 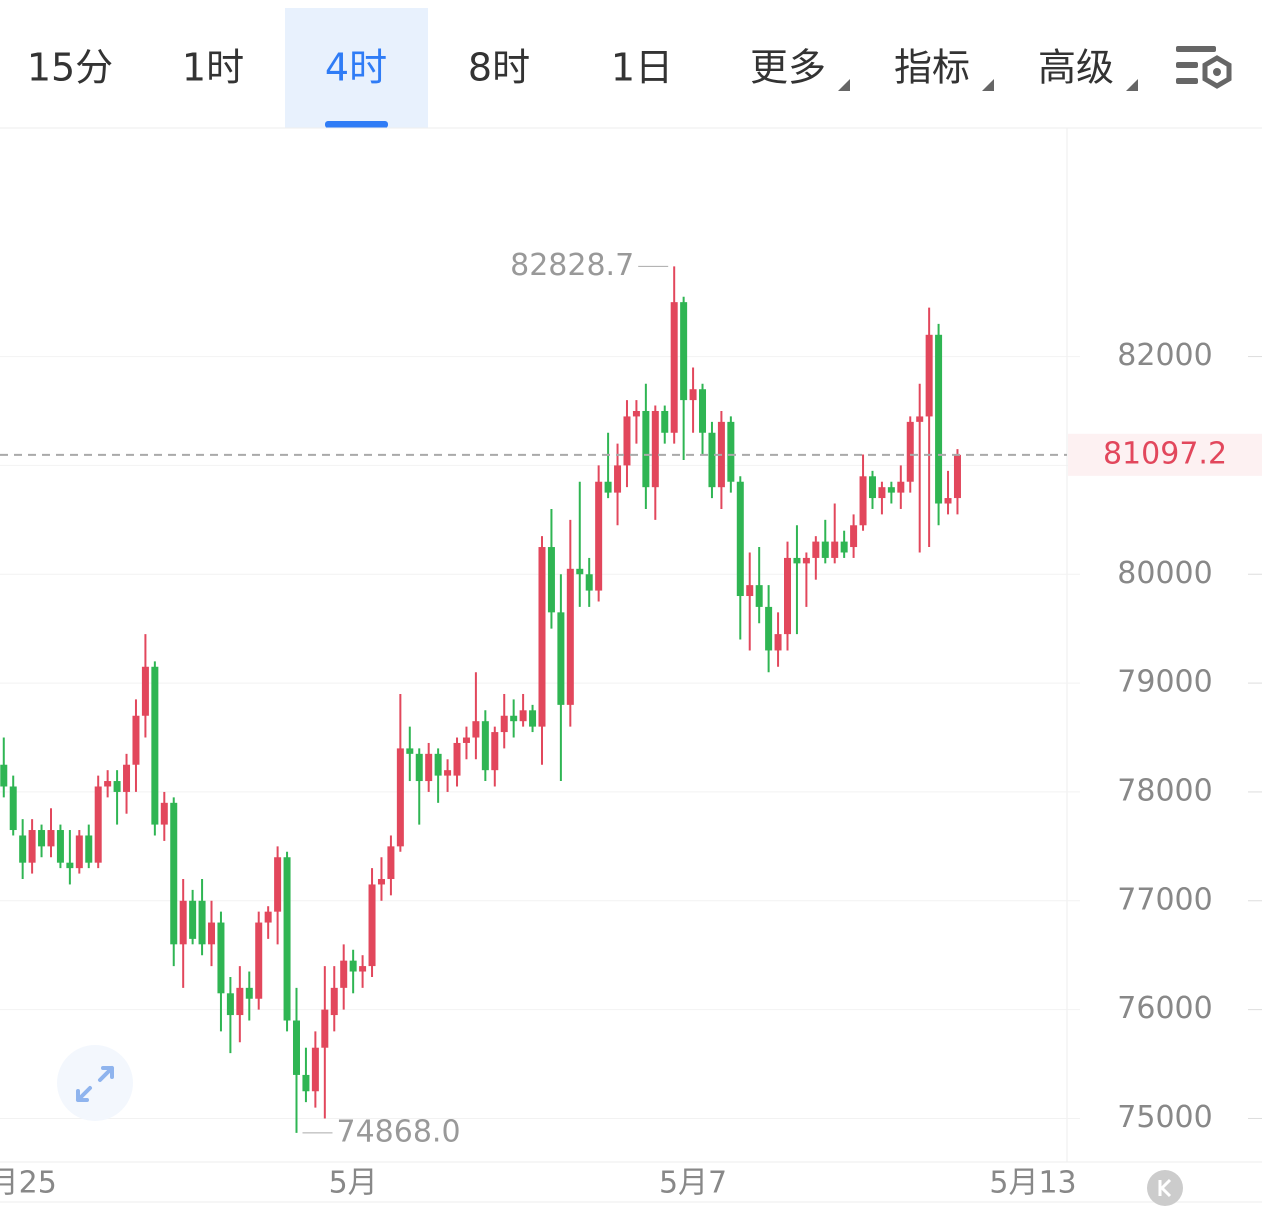 What do you see at coordinates (1164, 682) in the screenshot?
I see `y-tick-label: 79000` at bounding box center [1164, 682].